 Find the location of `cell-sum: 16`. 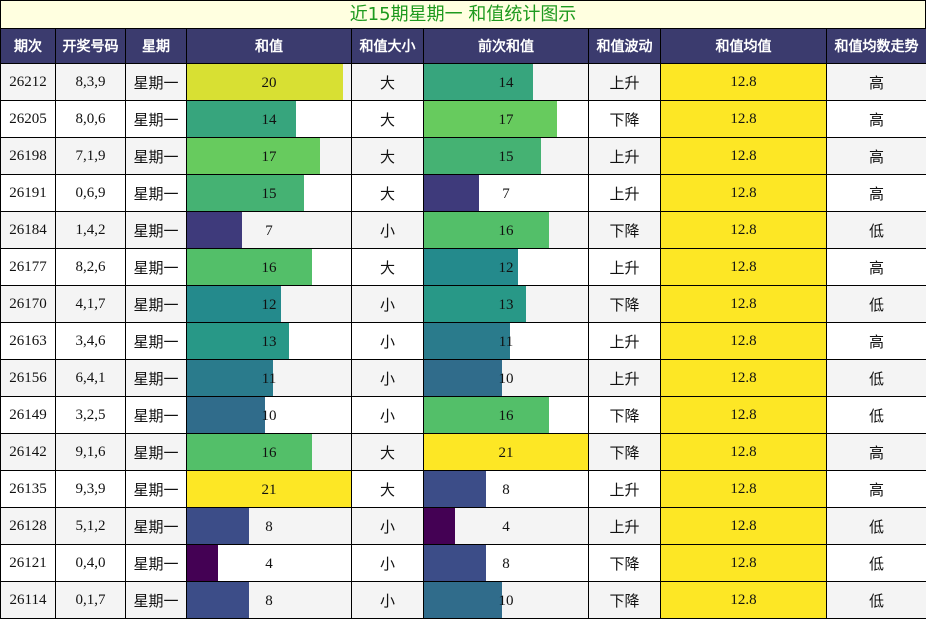

cell-sum: 16 is located at coordinates (269, 452).